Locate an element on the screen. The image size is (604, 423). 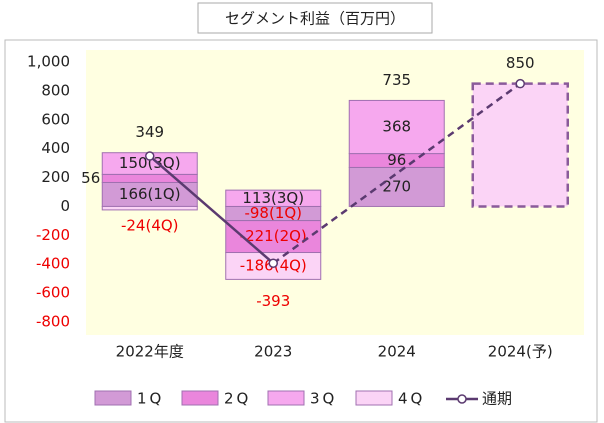
y-tick-label: 400 is located at coordinates (55, 148).